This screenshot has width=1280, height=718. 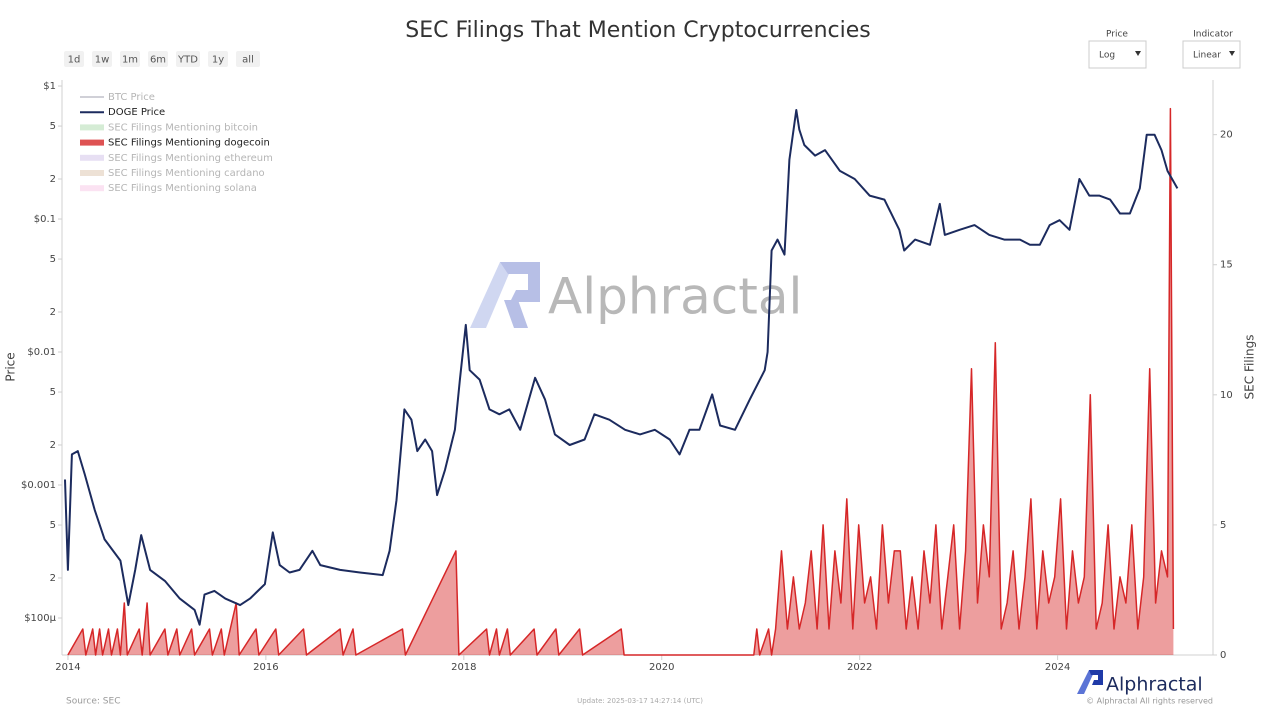 What do you see at coordinates (186, 173) in the screenshot?
I see `legend-label: SEC Filings Mentioning cardano` at bounding box center [186, 173].